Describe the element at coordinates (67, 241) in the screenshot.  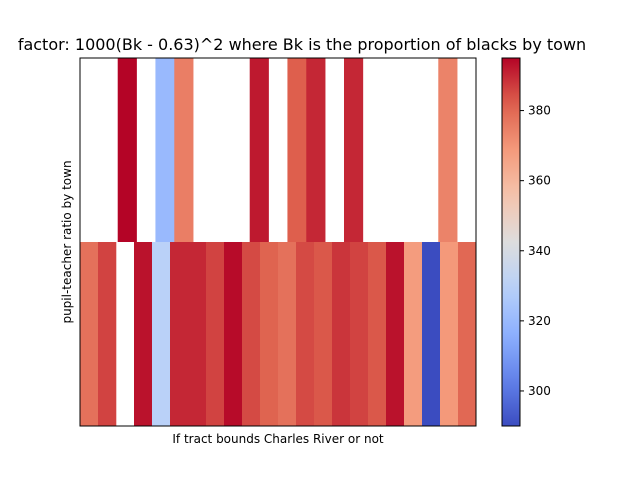
I see `y-axis-label: pupil-teacher ratio by town` at that location.